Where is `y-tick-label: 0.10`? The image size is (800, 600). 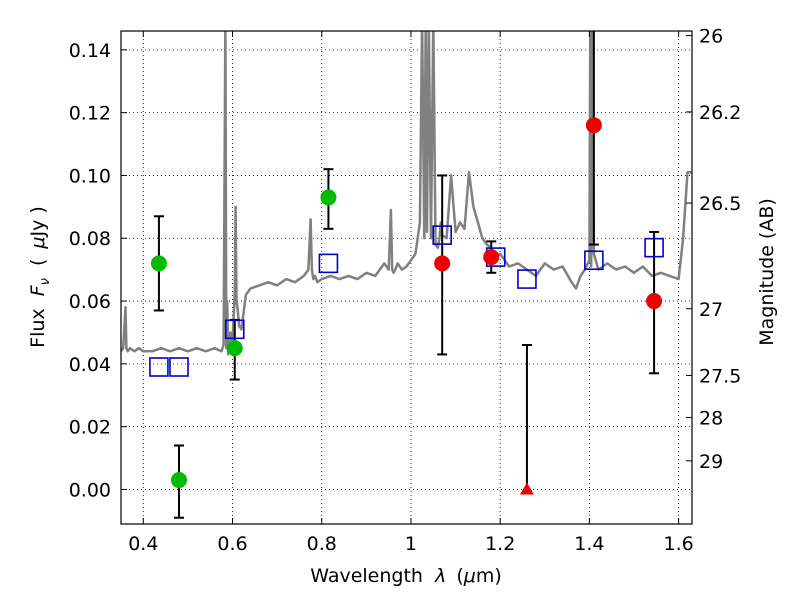
y-tick-label: 0.10 is located at coordinates (90, 176).